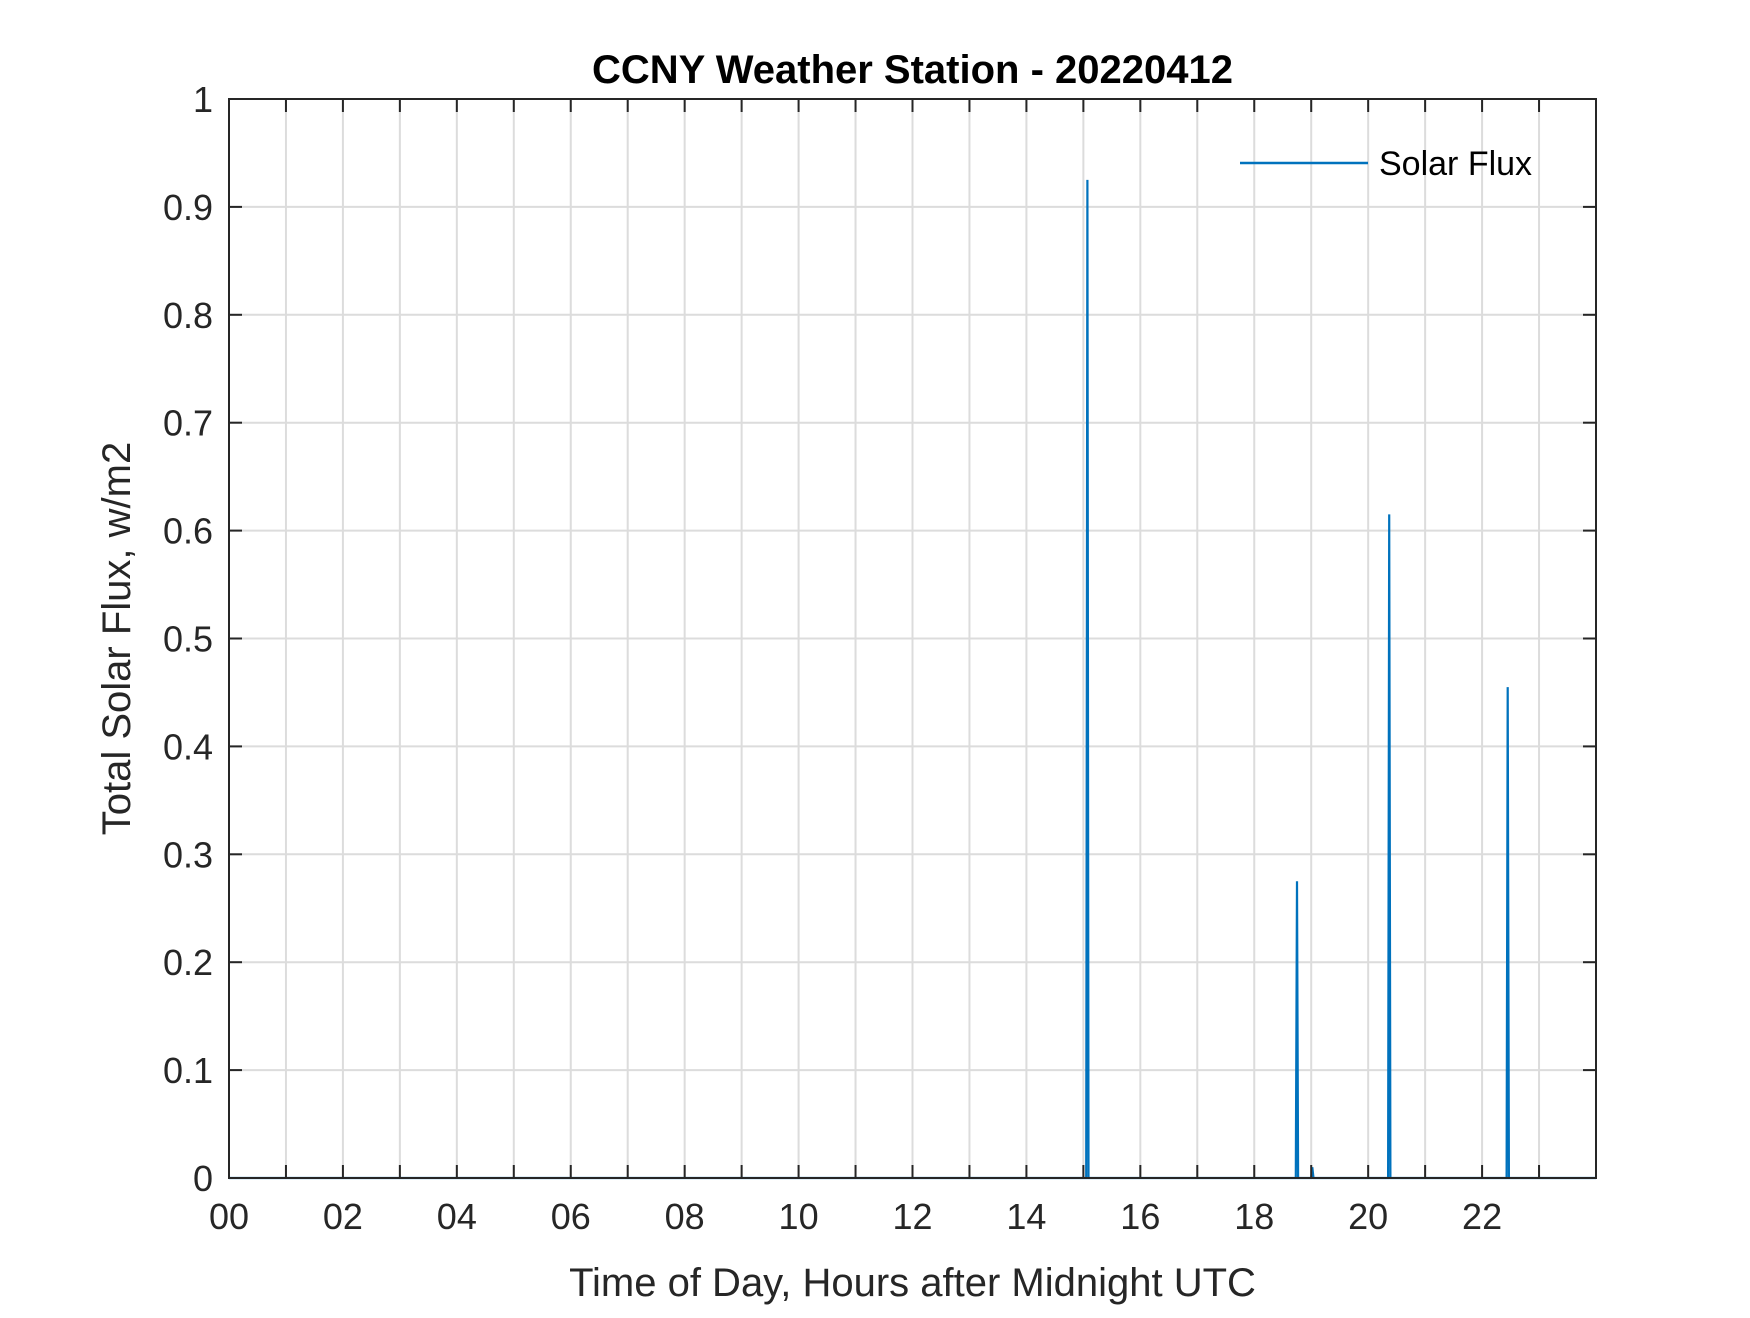 The height and width of the screenshot is (1318, 1750). What do you see at coordinates (188, 315) in the screenshot?
I see `y-tick-label: 0.8` at bounding box center [188, 315].